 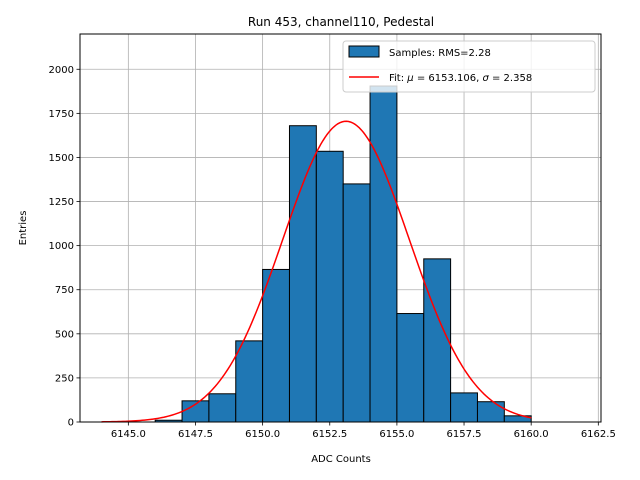 I want to click on x-axis-label: ADC Counts, so click(x=341, y=459).